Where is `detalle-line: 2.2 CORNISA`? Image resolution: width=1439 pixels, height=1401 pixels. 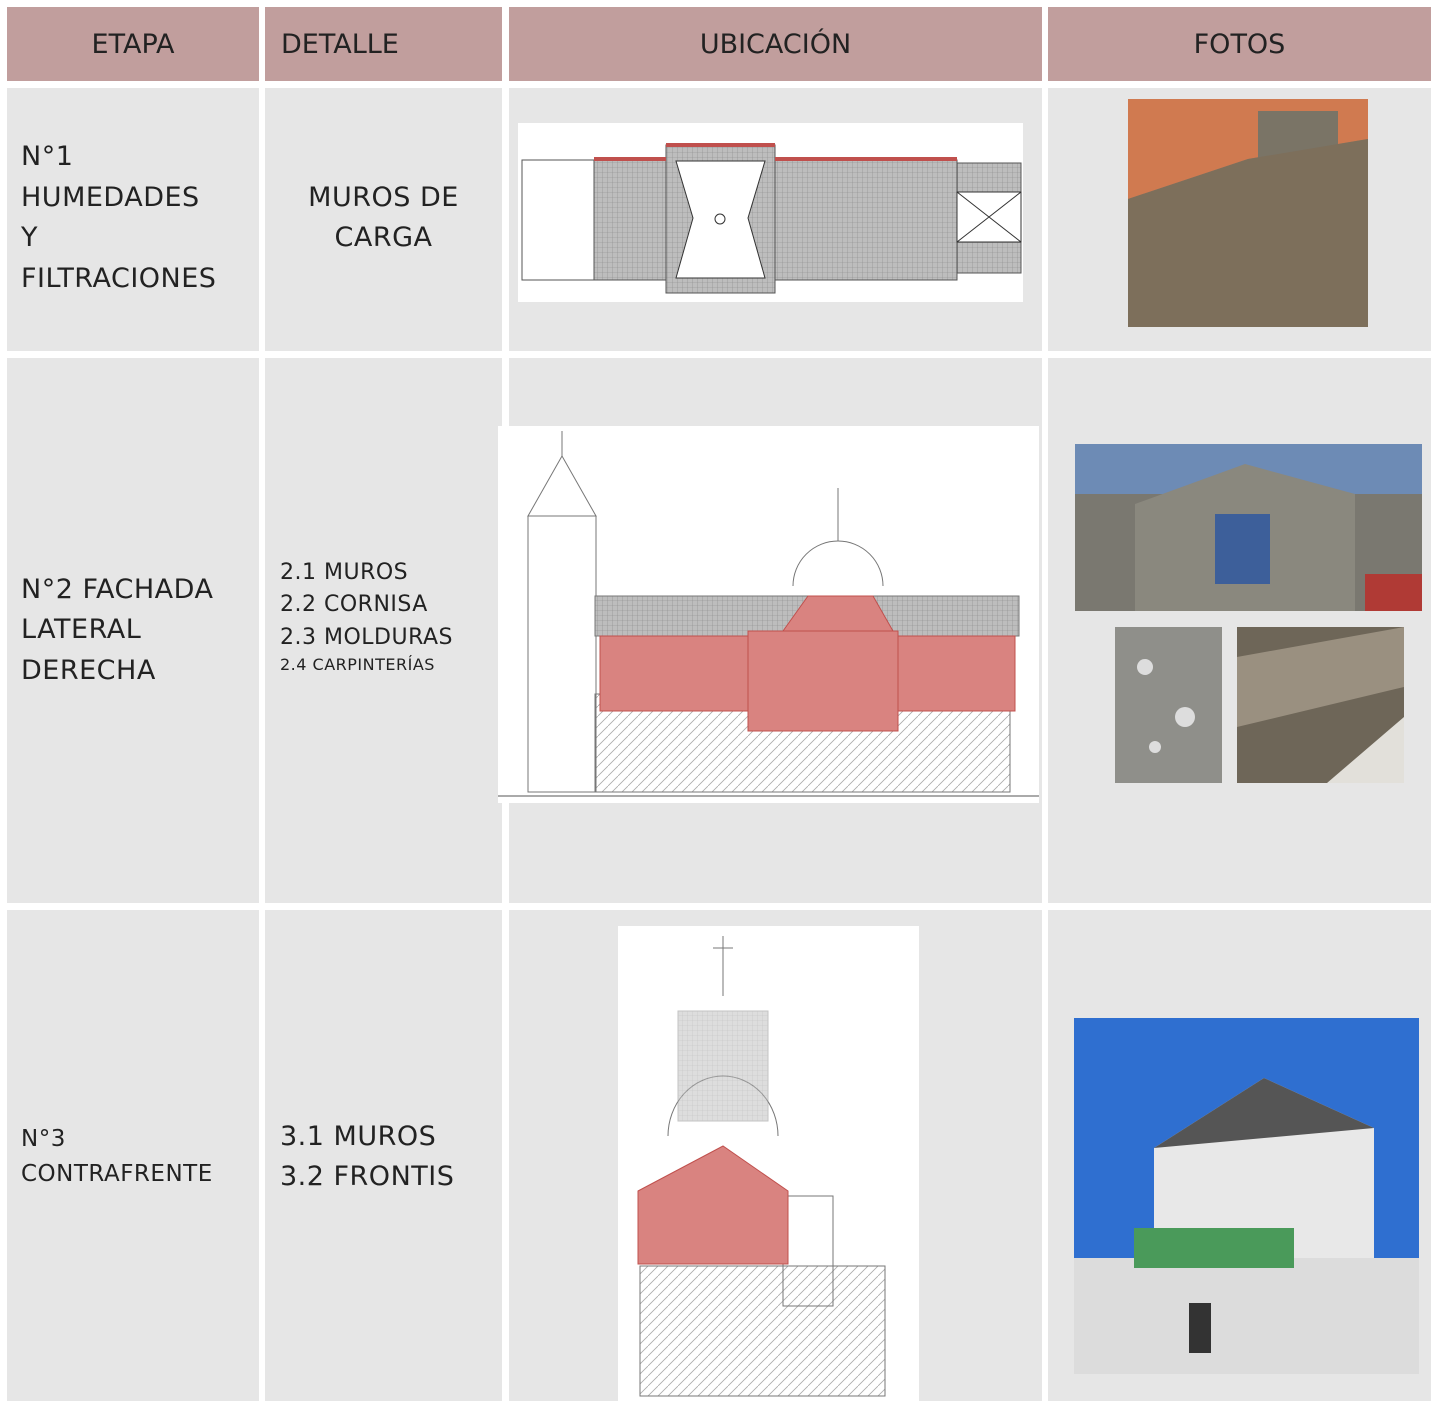 detalle-line: 2.2 CORNISA is located at coordinates (354, 604).